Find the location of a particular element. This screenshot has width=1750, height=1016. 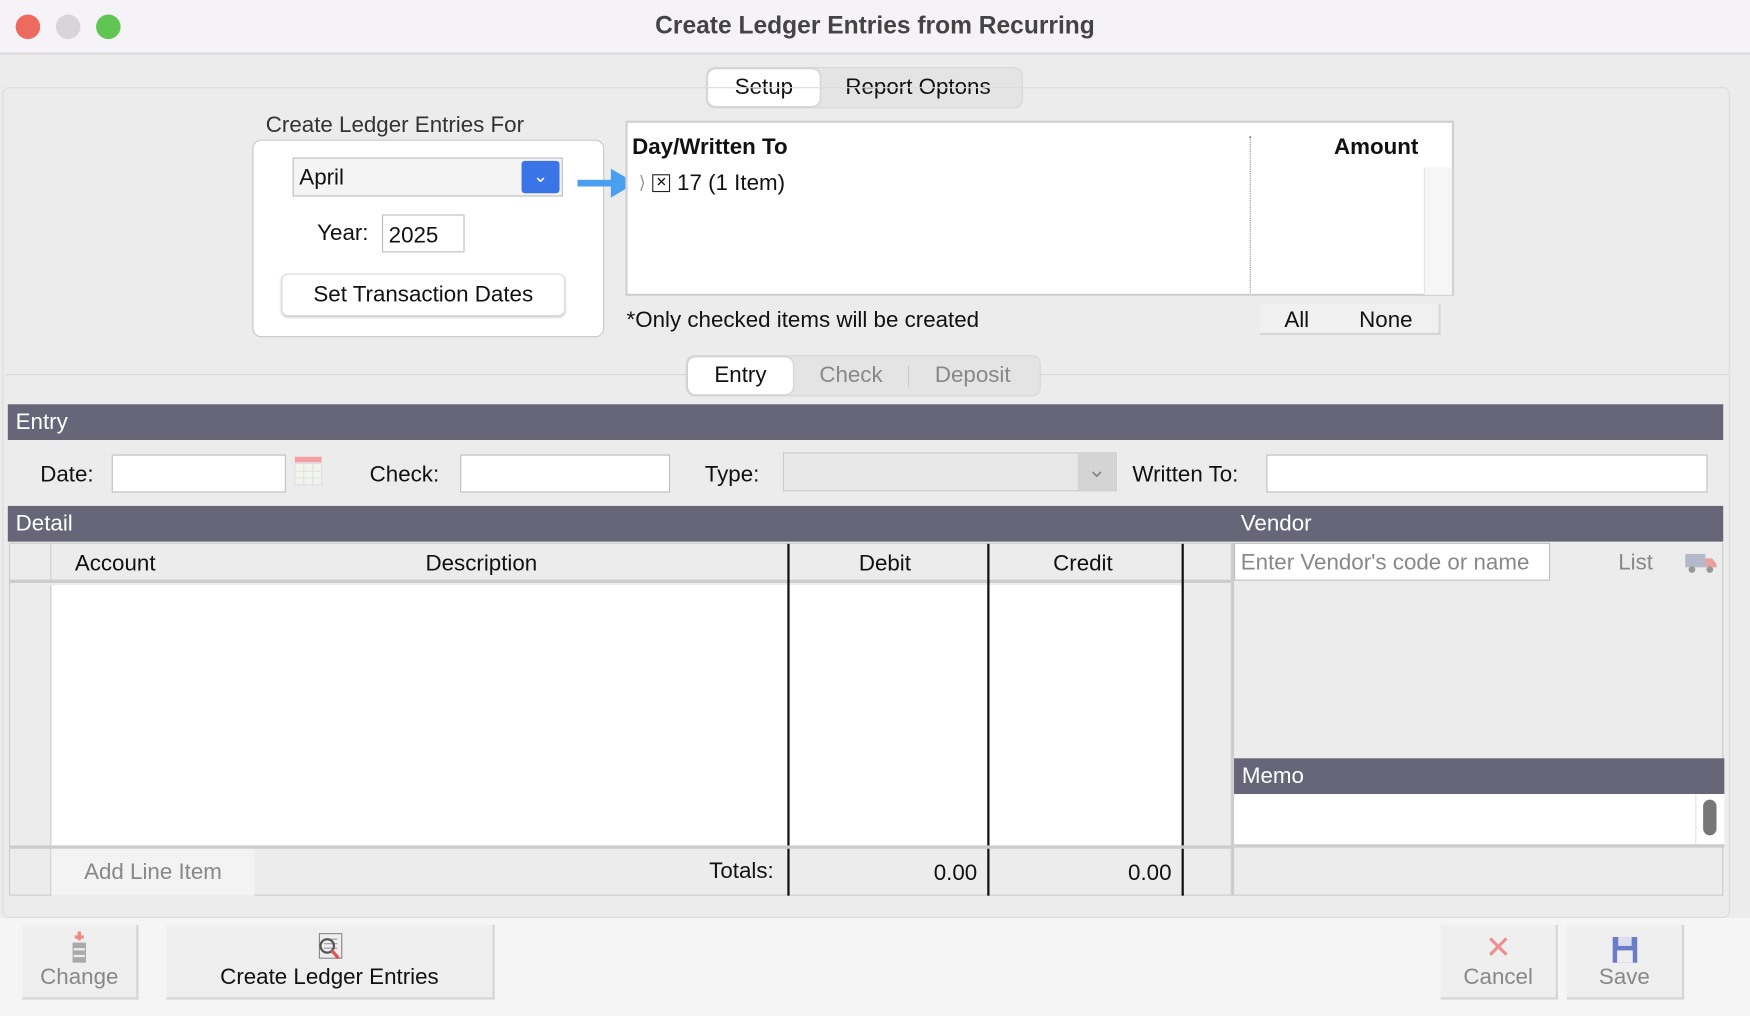

tab-divider is located at coordinates (908, 376).